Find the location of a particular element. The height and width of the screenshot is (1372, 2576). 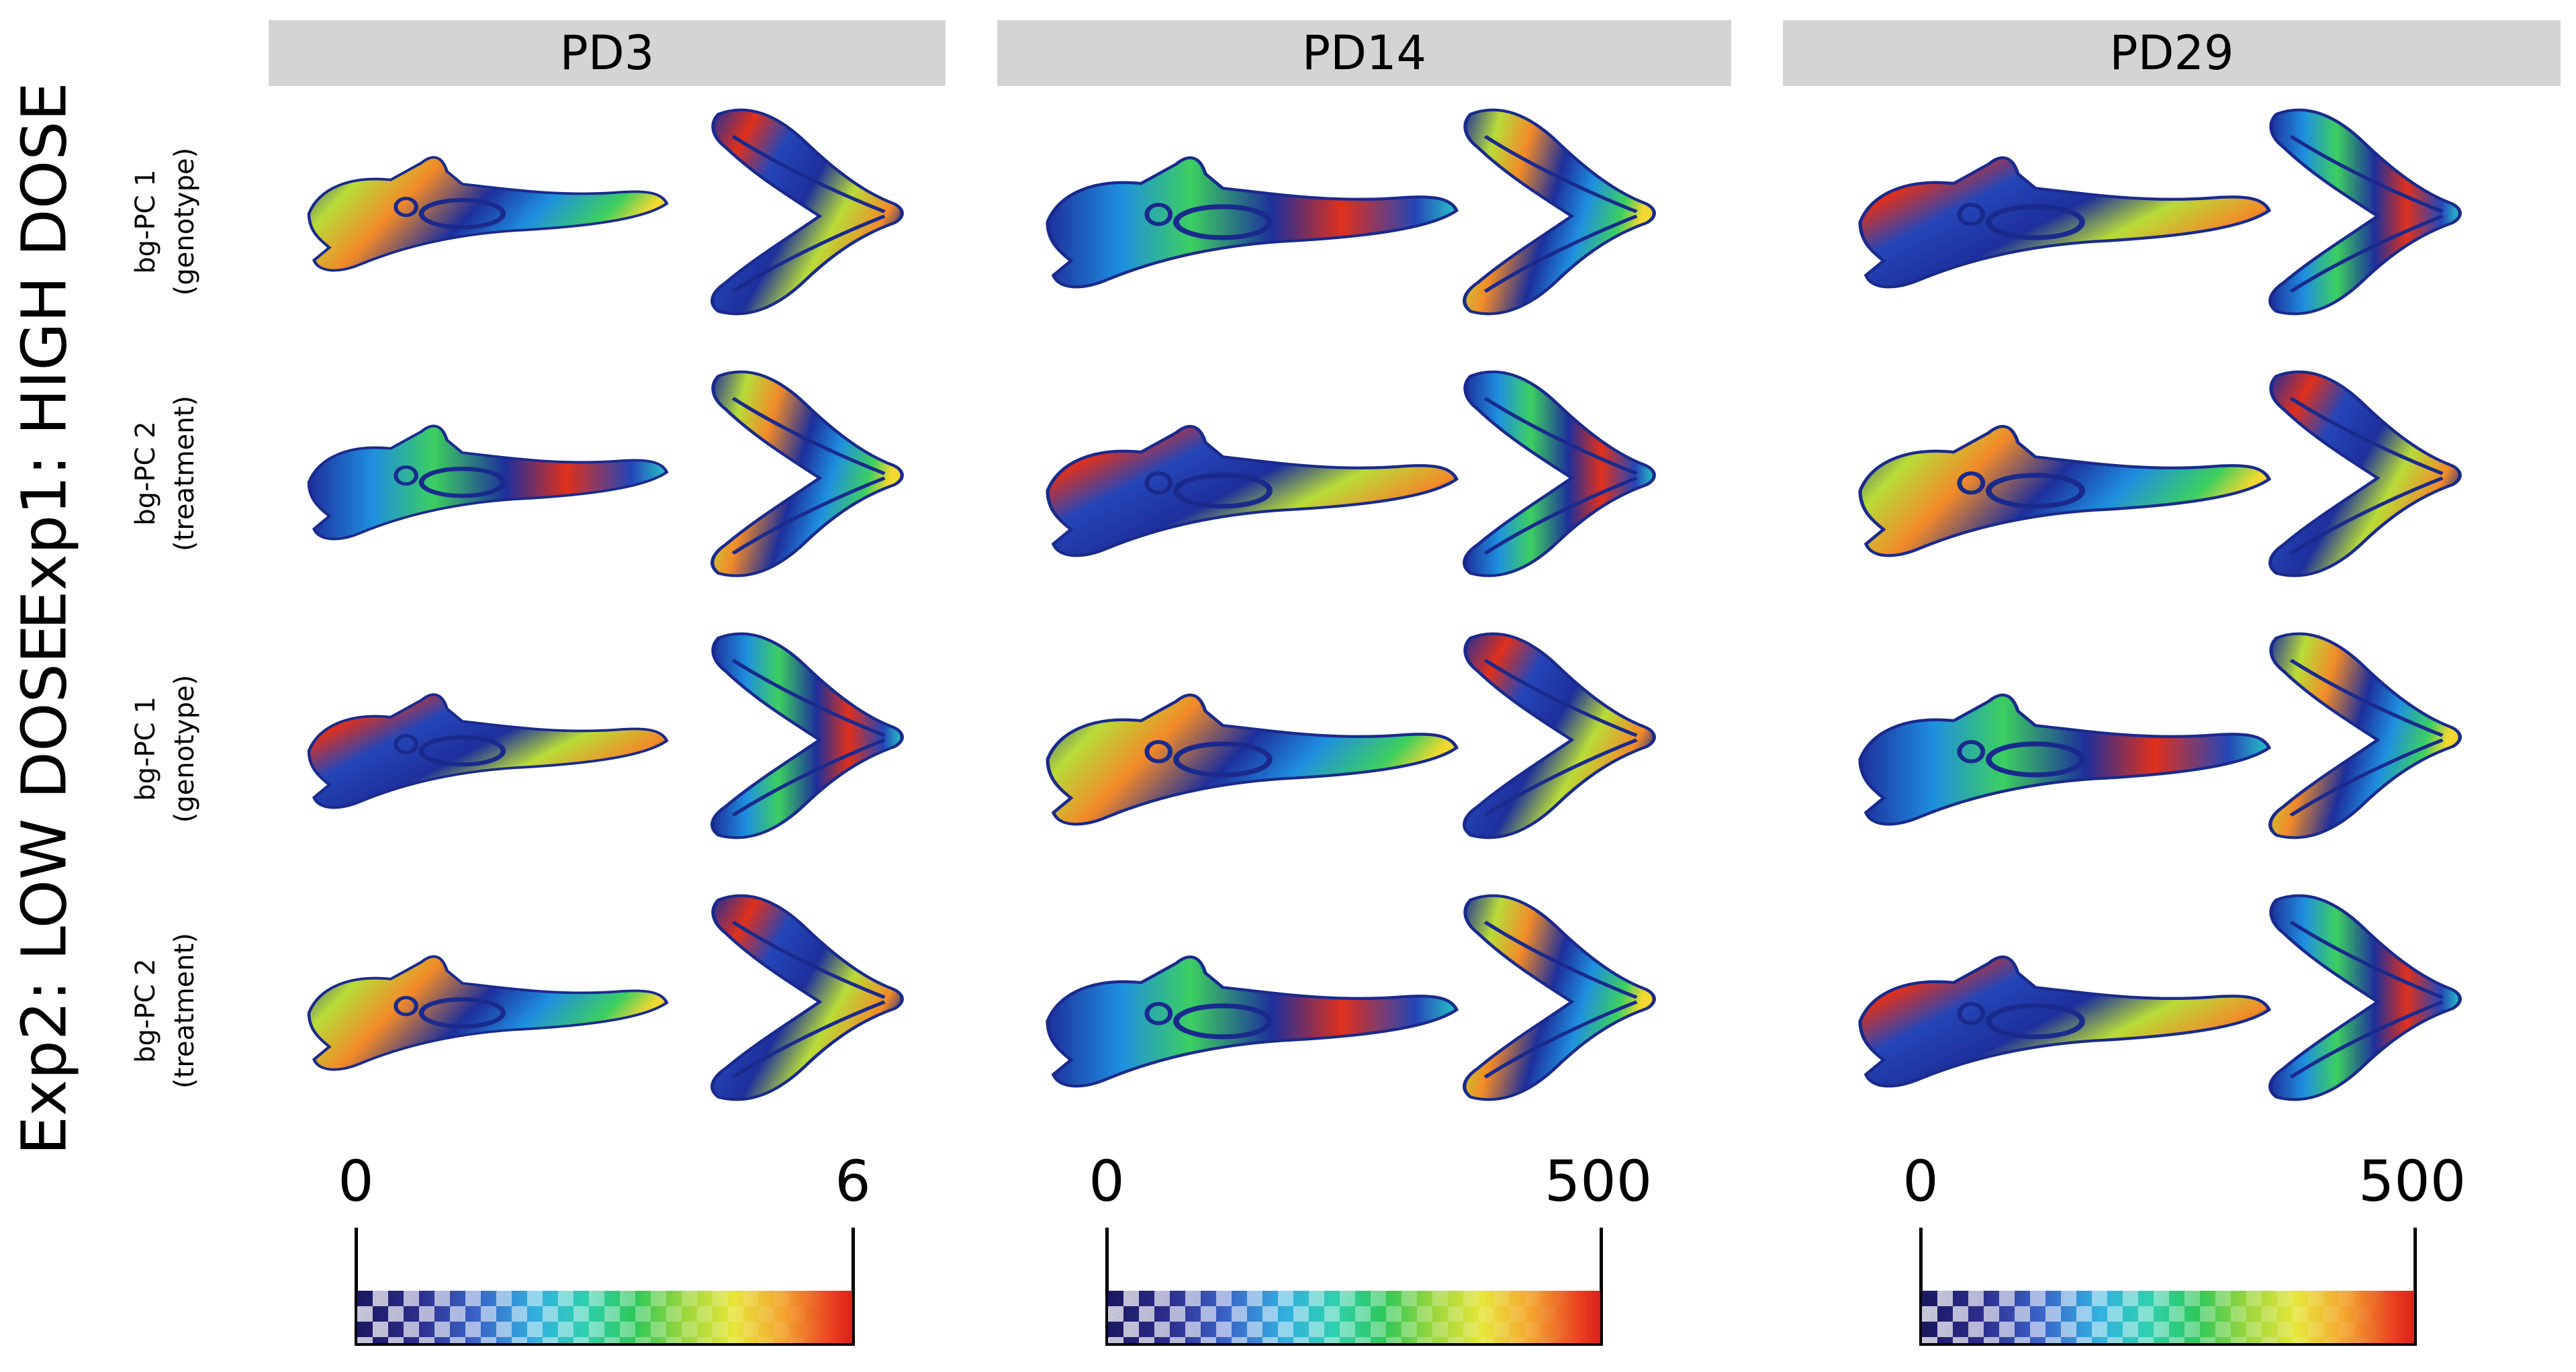

column-header-pd29: PD29 is located at coordinates (2172, 53).